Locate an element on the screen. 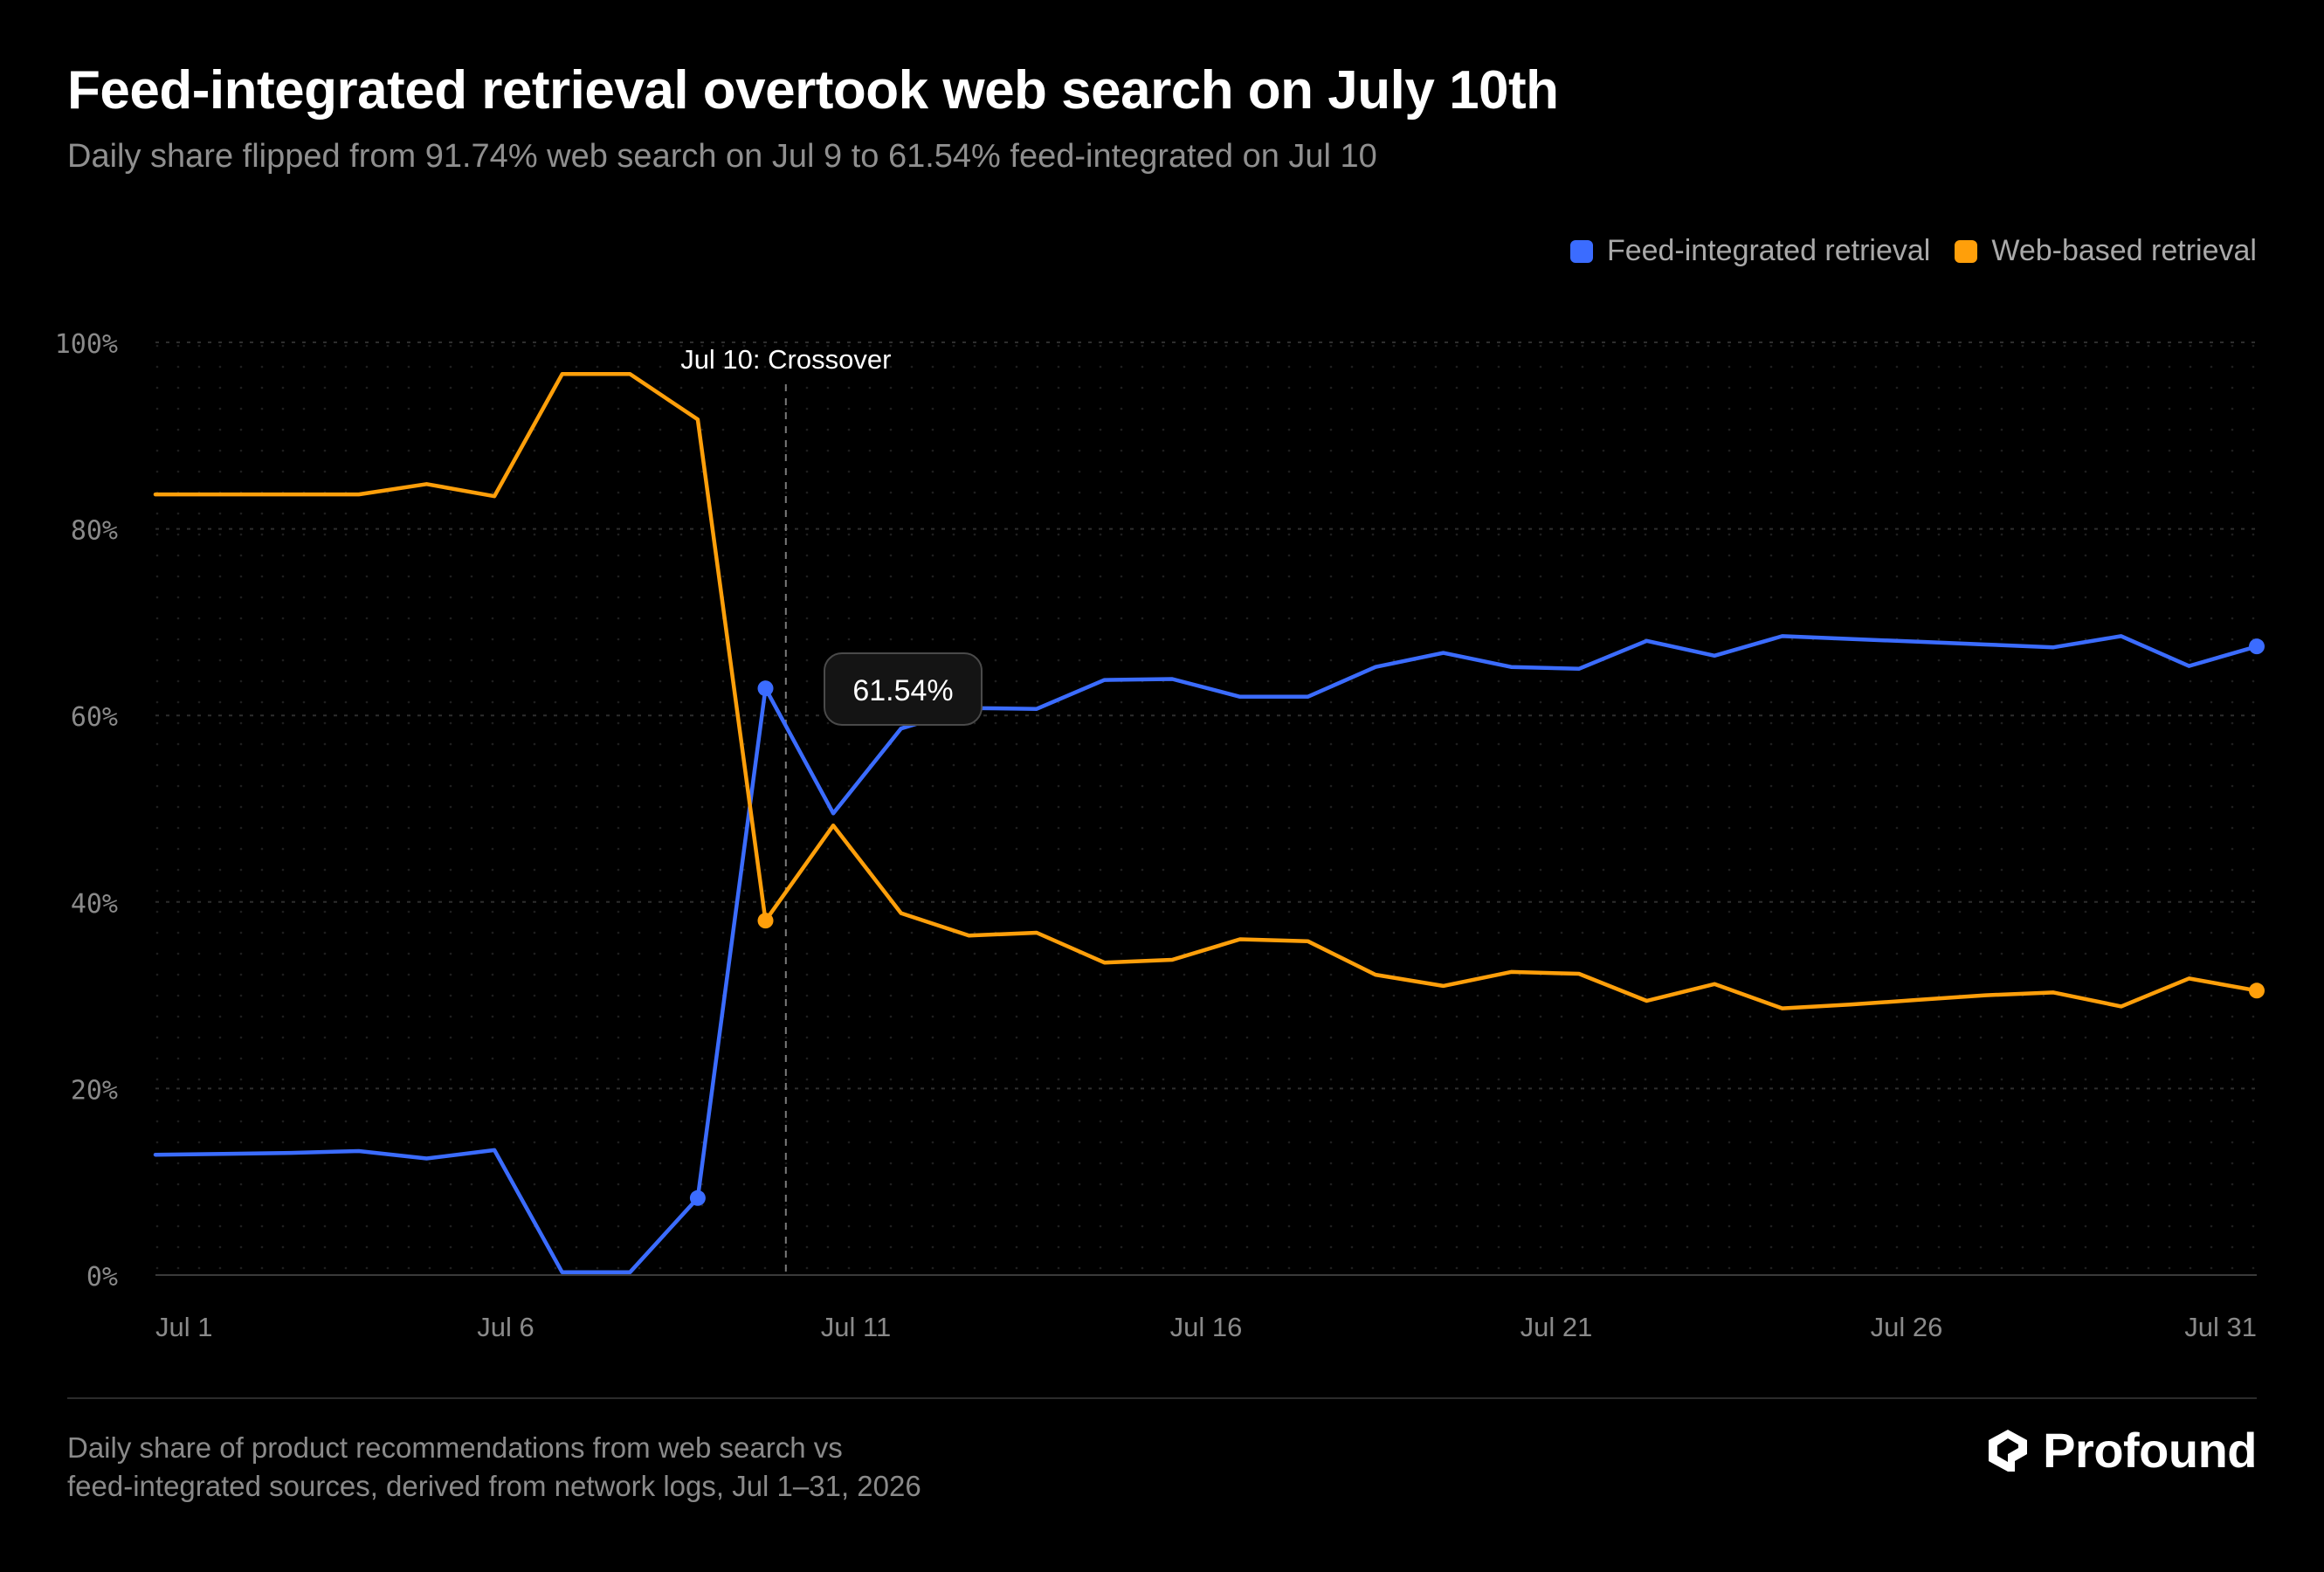 The width and height of the screenshot is (2324, 1572). x-tick-label: Jul 31 is located at coordinates (2220, 1327).